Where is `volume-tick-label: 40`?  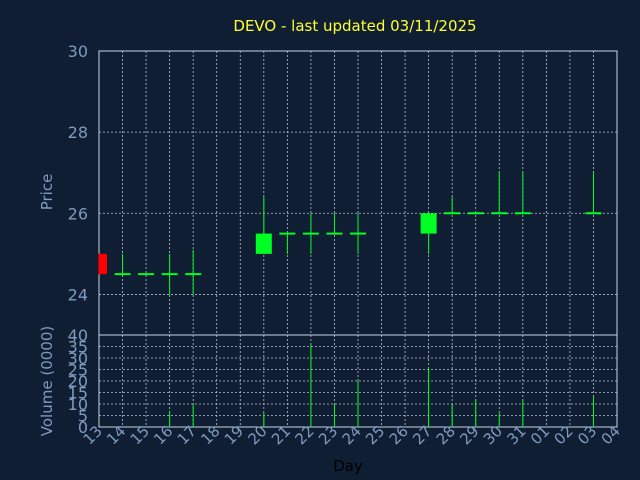 volume-tick-label: 40 is located at coordinates (78, 335).